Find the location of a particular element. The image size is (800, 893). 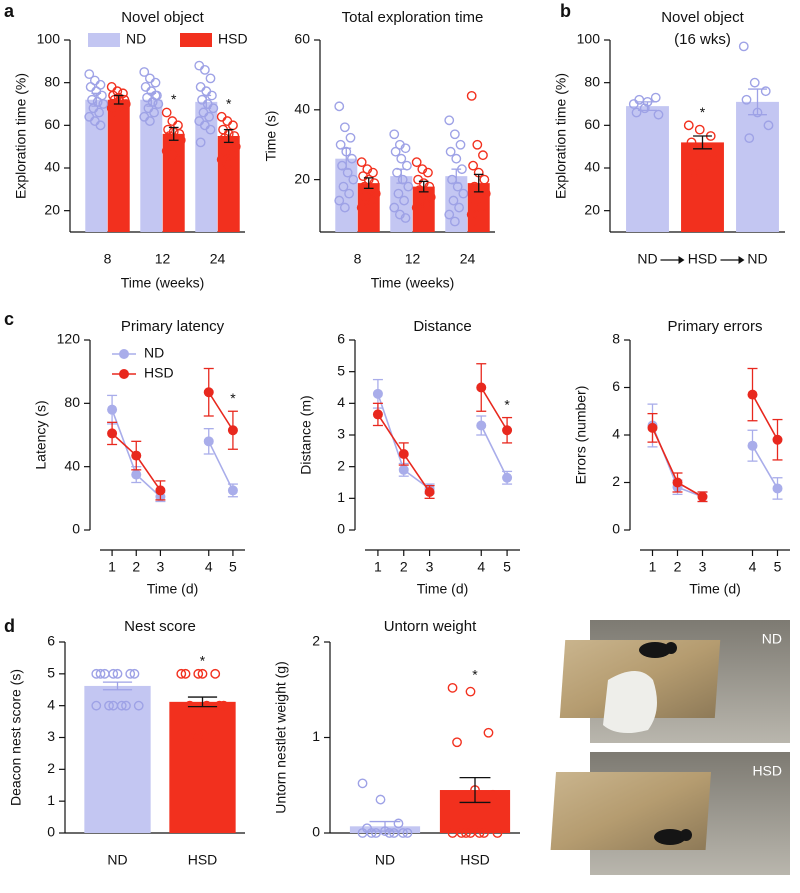

category-arrow-head is located at coordinates (681, 260).